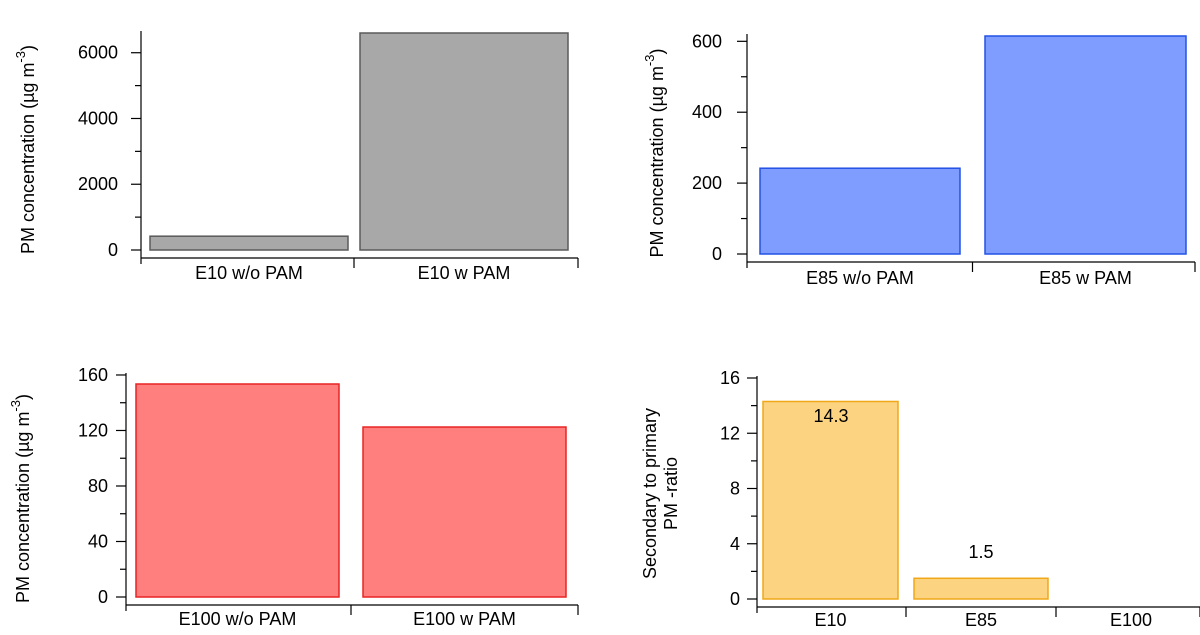 This screenshot has width=1200, height=635. I want to click on y-tick-label: 16, so click(730, 378).